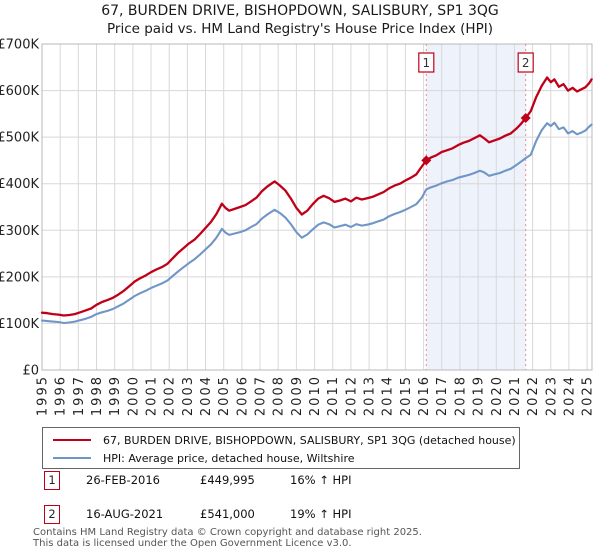  I want to click on y-tick-label: £200K, so click(19, 277).